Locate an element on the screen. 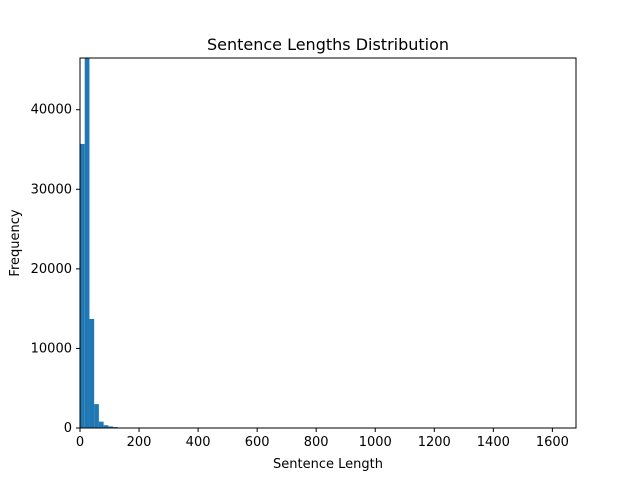 The image size is (640, 480). y-tick-label: 30000 is located at coordinates (51, 189).